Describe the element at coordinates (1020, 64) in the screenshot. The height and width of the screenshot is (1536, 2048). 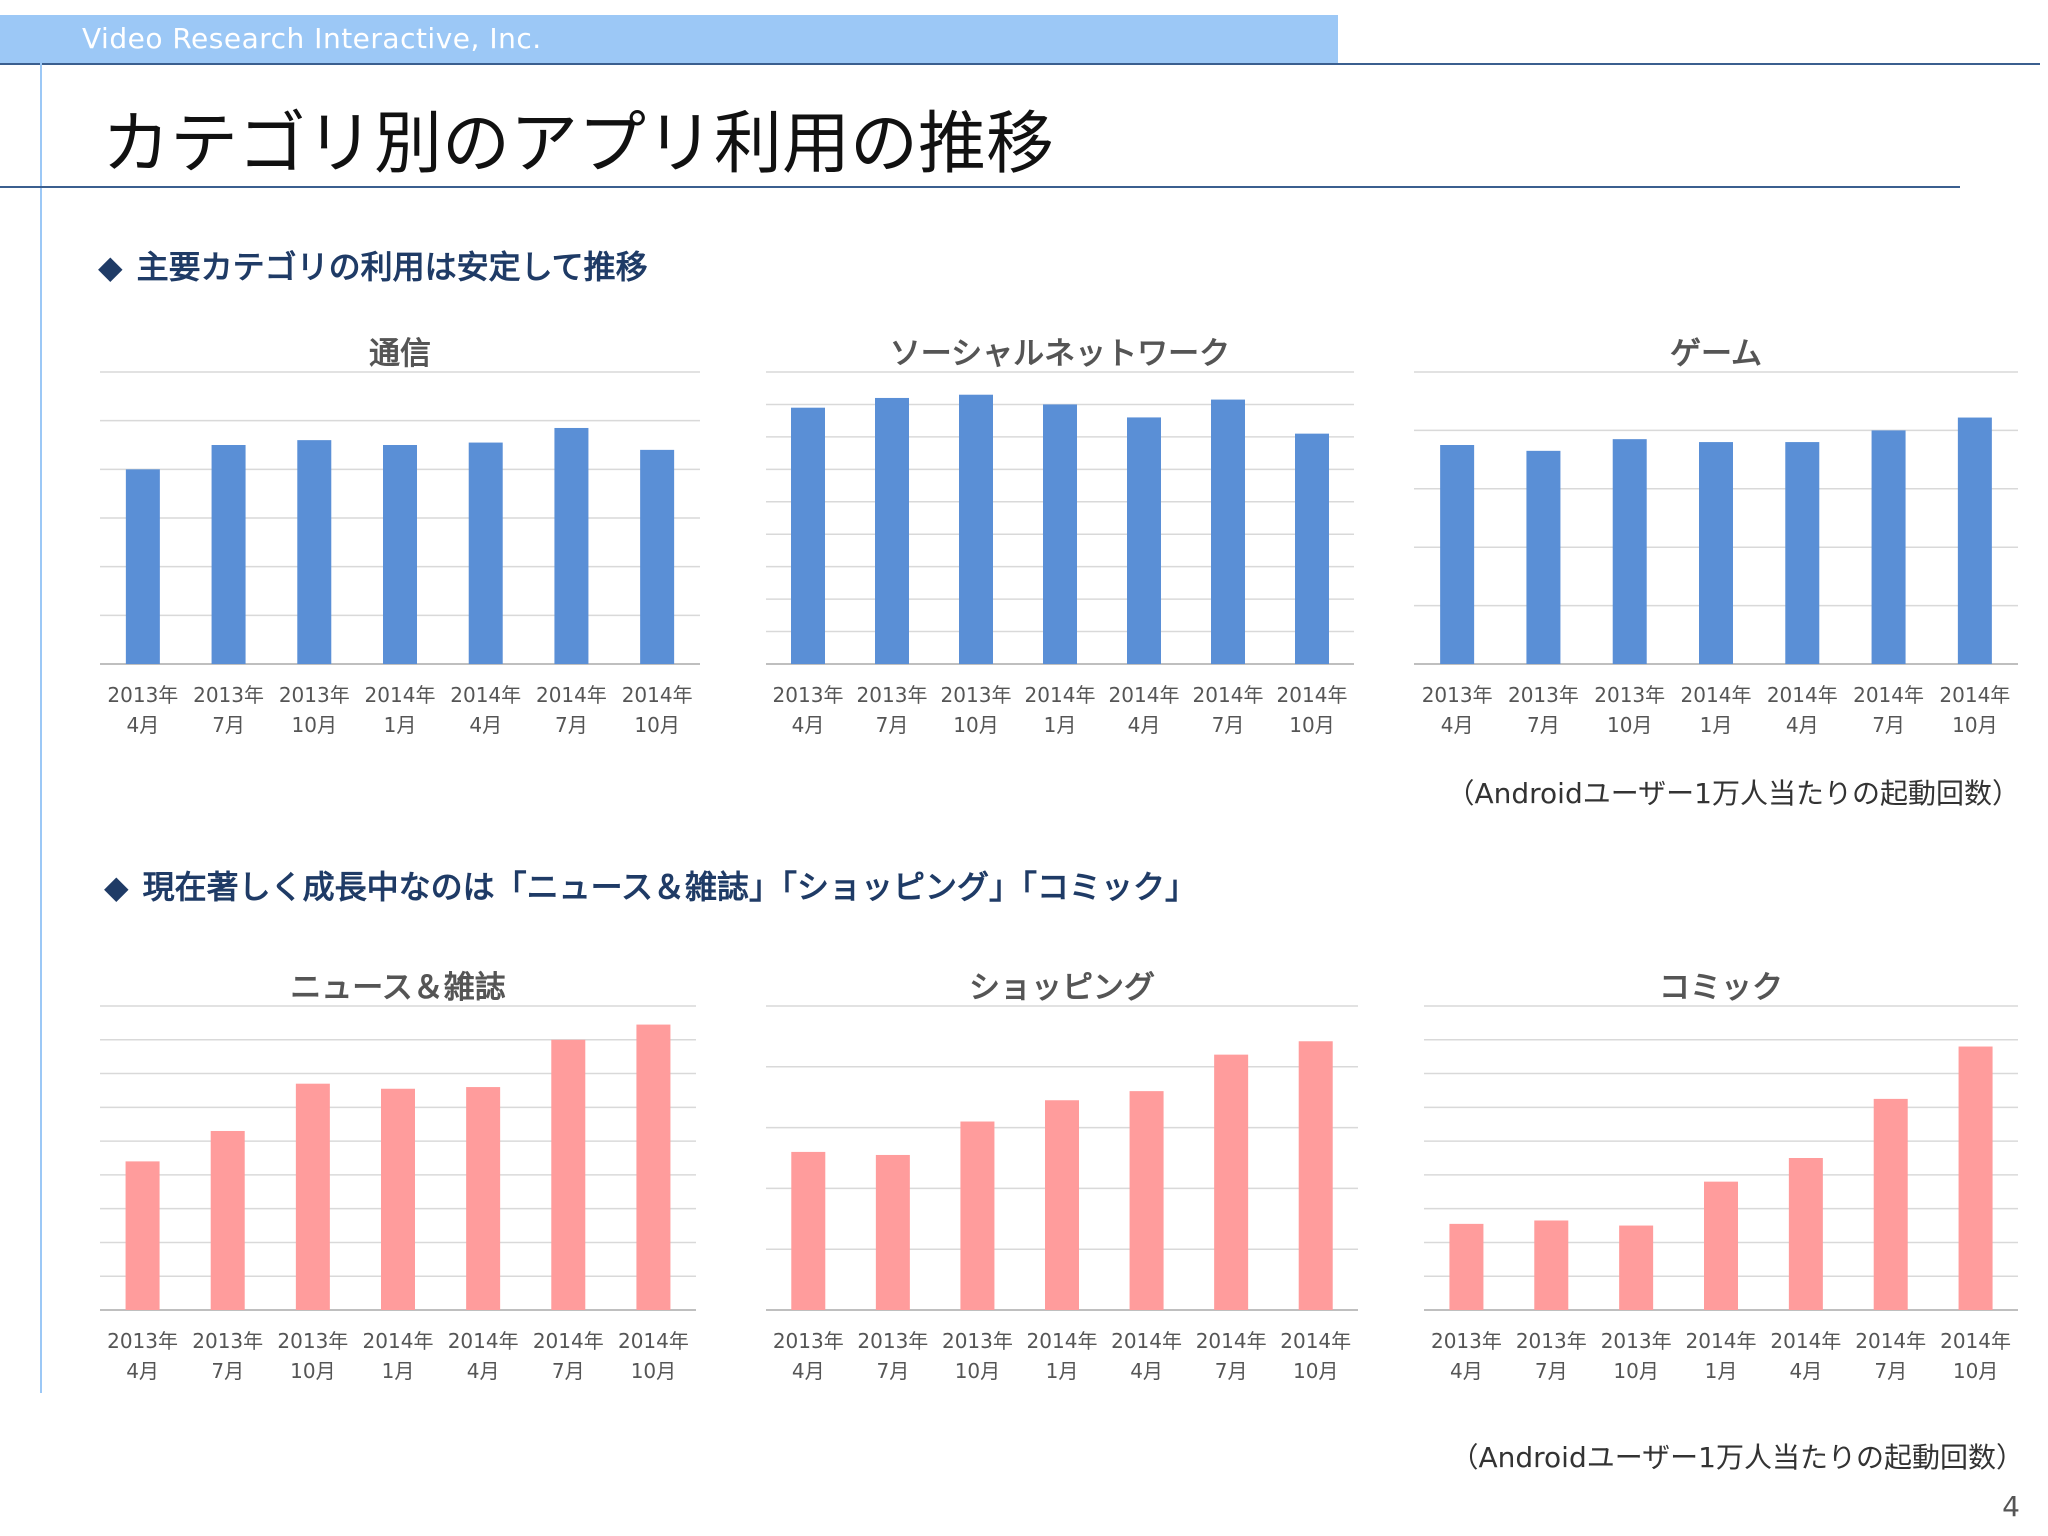
I see `top-divider` at that location.